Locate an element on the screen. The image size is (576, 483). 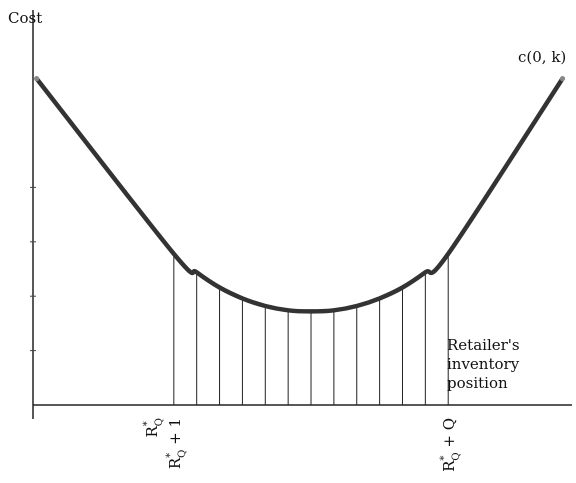
x-tick-label-text-0: R*Q is located at coordinates (153, 428).